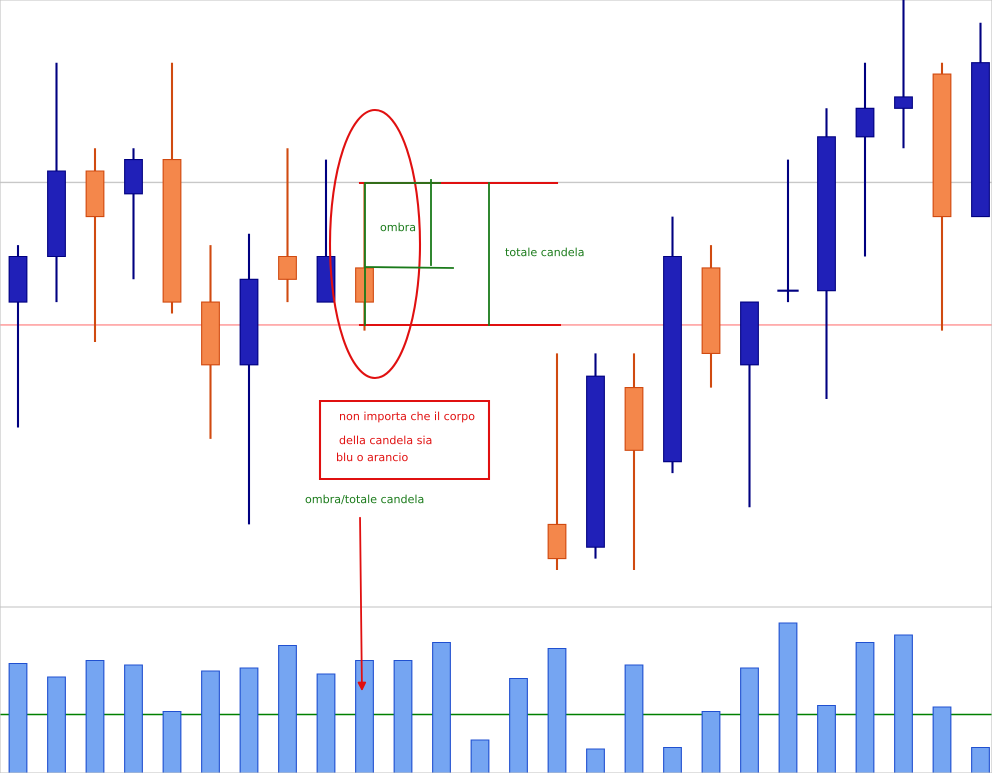  What do you see at coordinates (365, 499) in the screenshot?
I see `annotation: ombra/totale candela` at bounding box center [365, 499].